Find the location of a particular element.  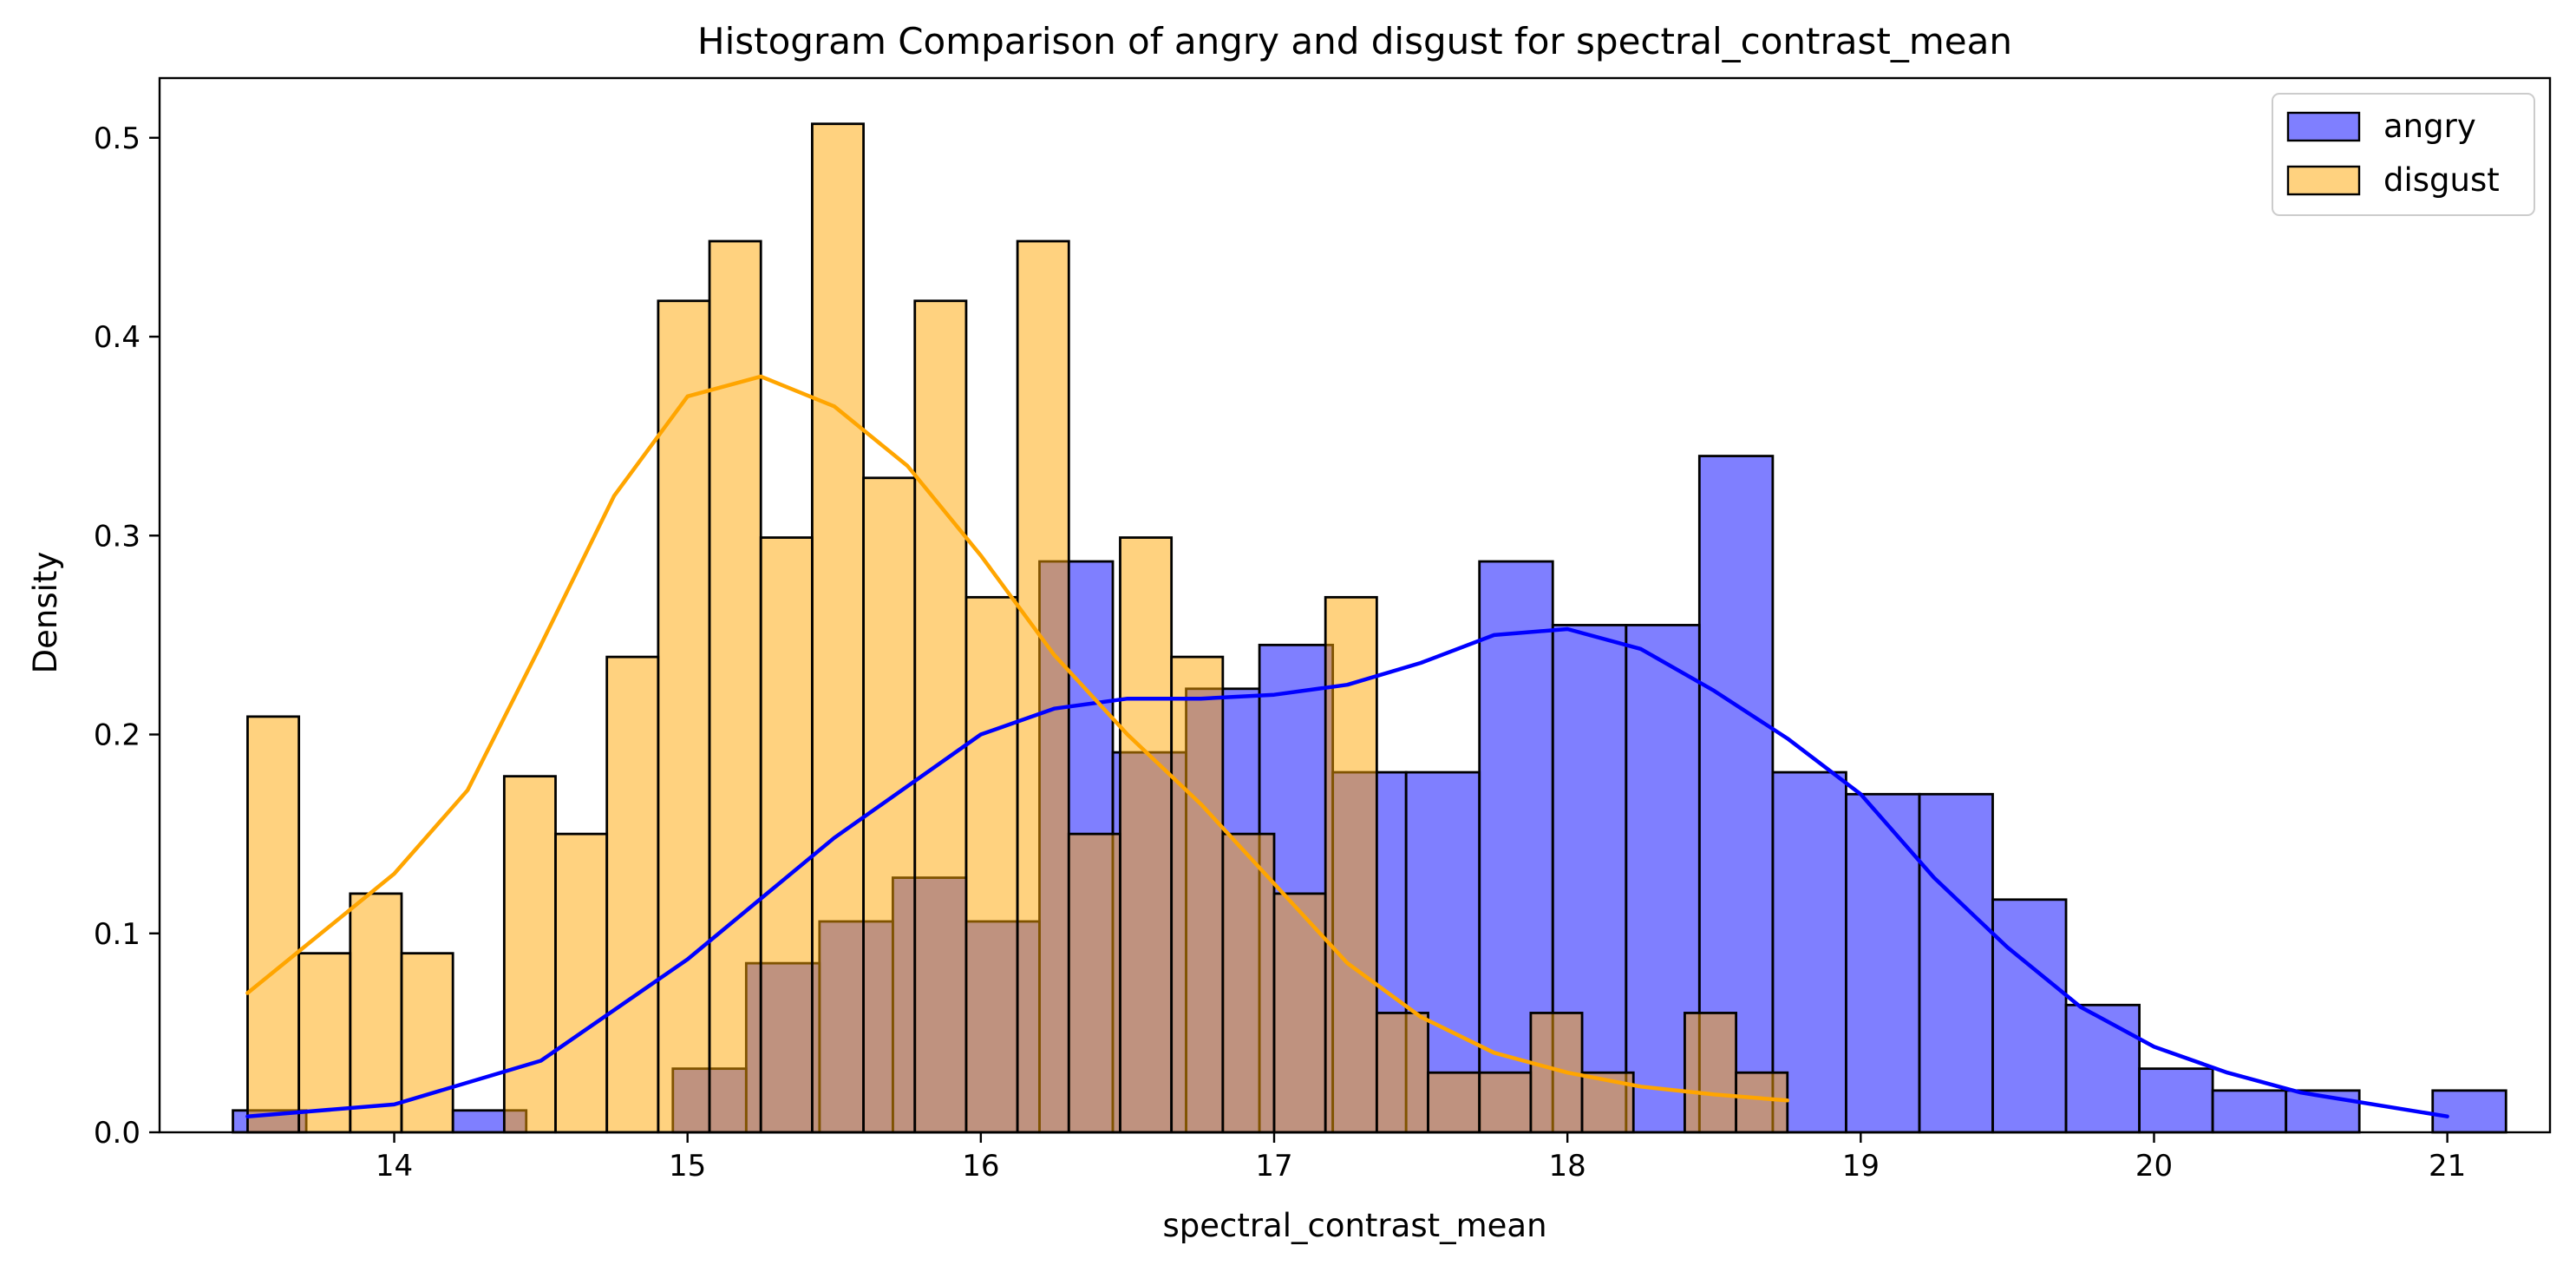

legend-swatch-disgust is located at coordinates (2323, 180).